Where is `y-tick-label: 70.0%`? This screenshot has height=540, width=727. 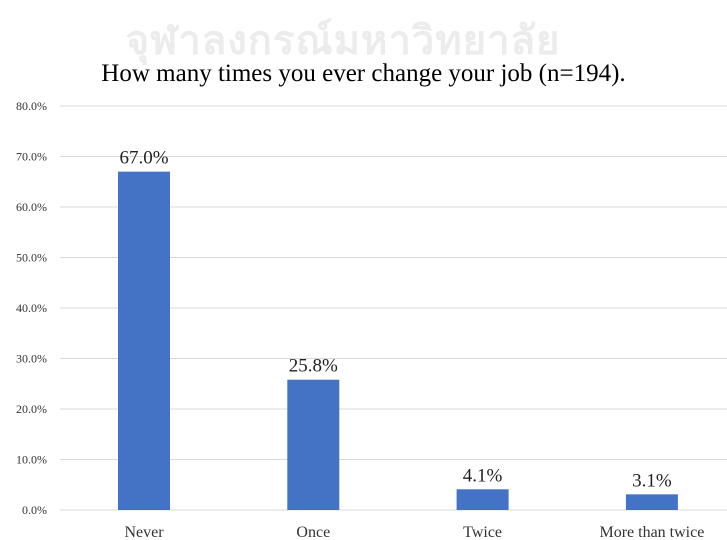
y-tick-label: 70.0% is located at coordinates (31, 157).